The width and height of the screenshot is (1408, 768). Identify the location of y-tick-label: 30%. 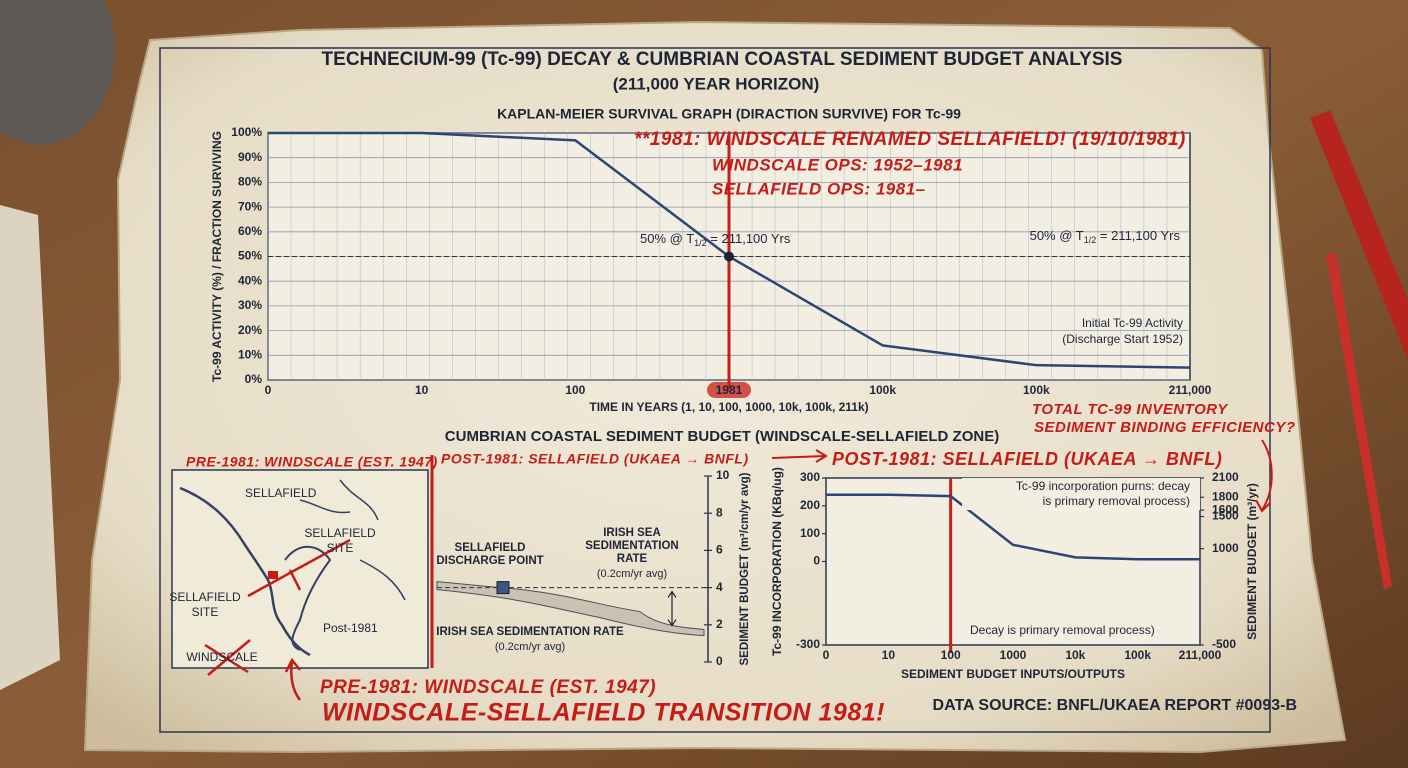
(250, 305).